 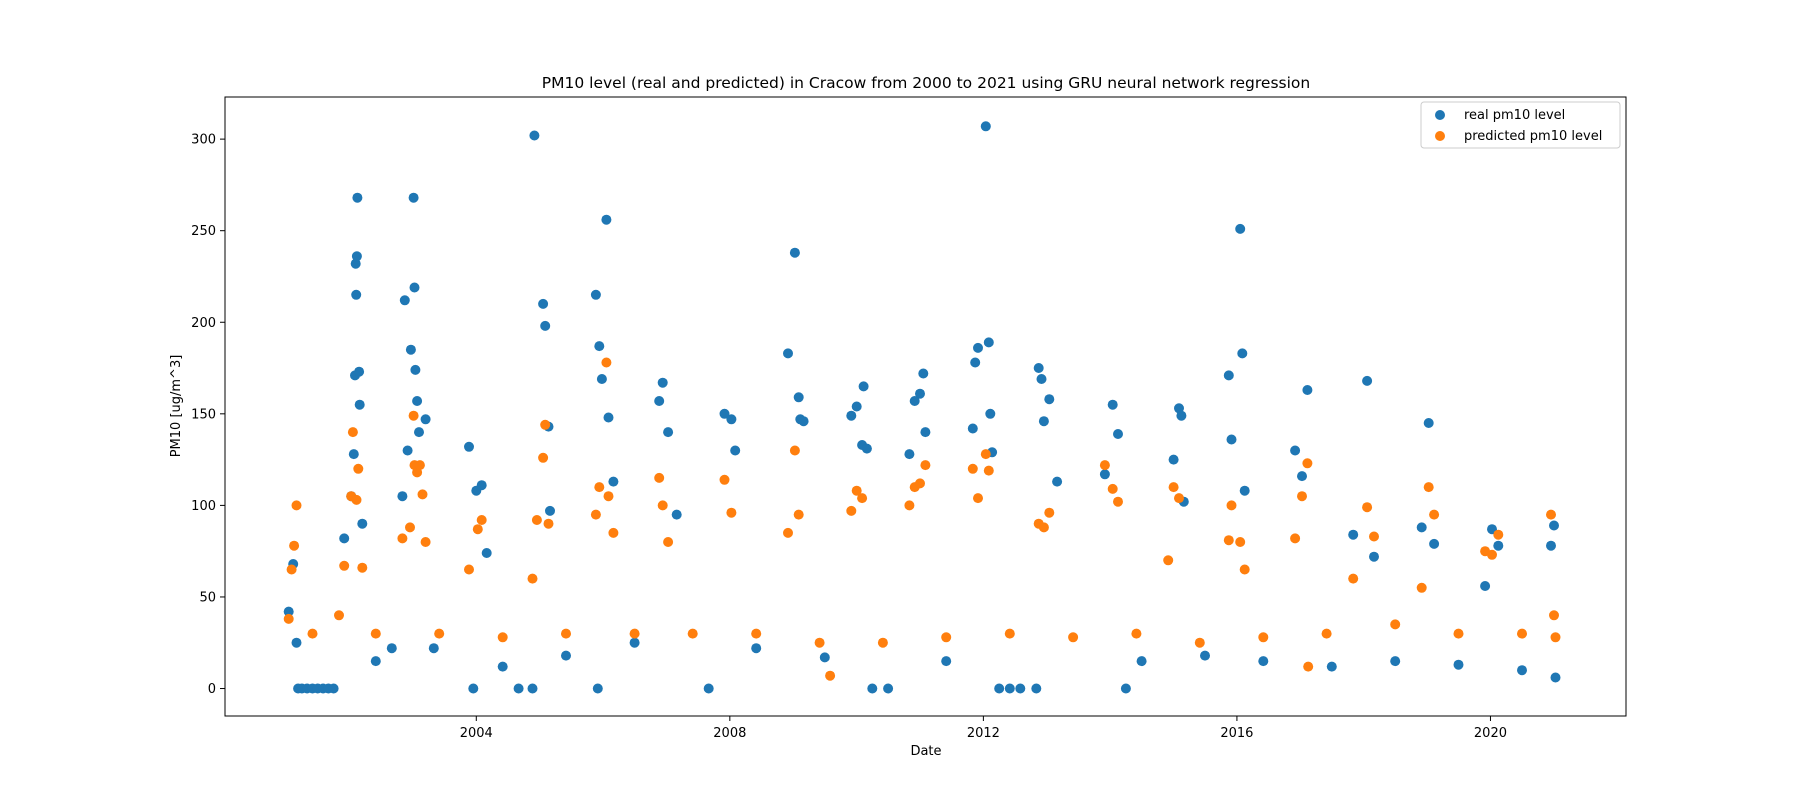 What do you see at coordinates (203, 414) in the screenshot?
I see `y-tick-label: 150` at bounding box center [203, 414].